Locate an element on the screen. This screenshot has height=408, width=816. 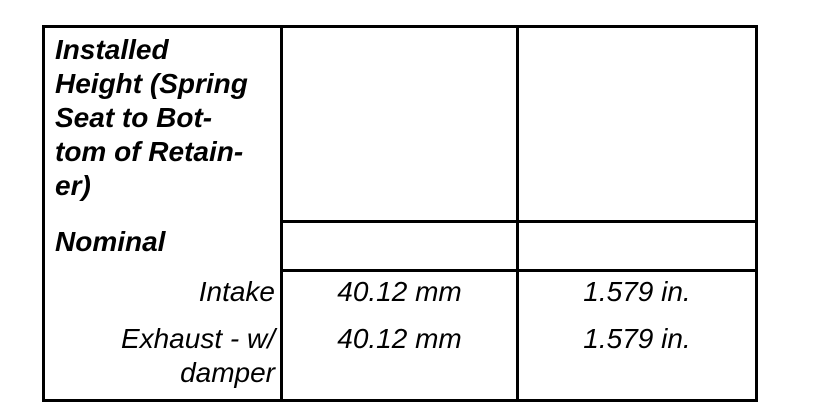
empty-cell-nominal-metric is located at coordinates (401, 247).